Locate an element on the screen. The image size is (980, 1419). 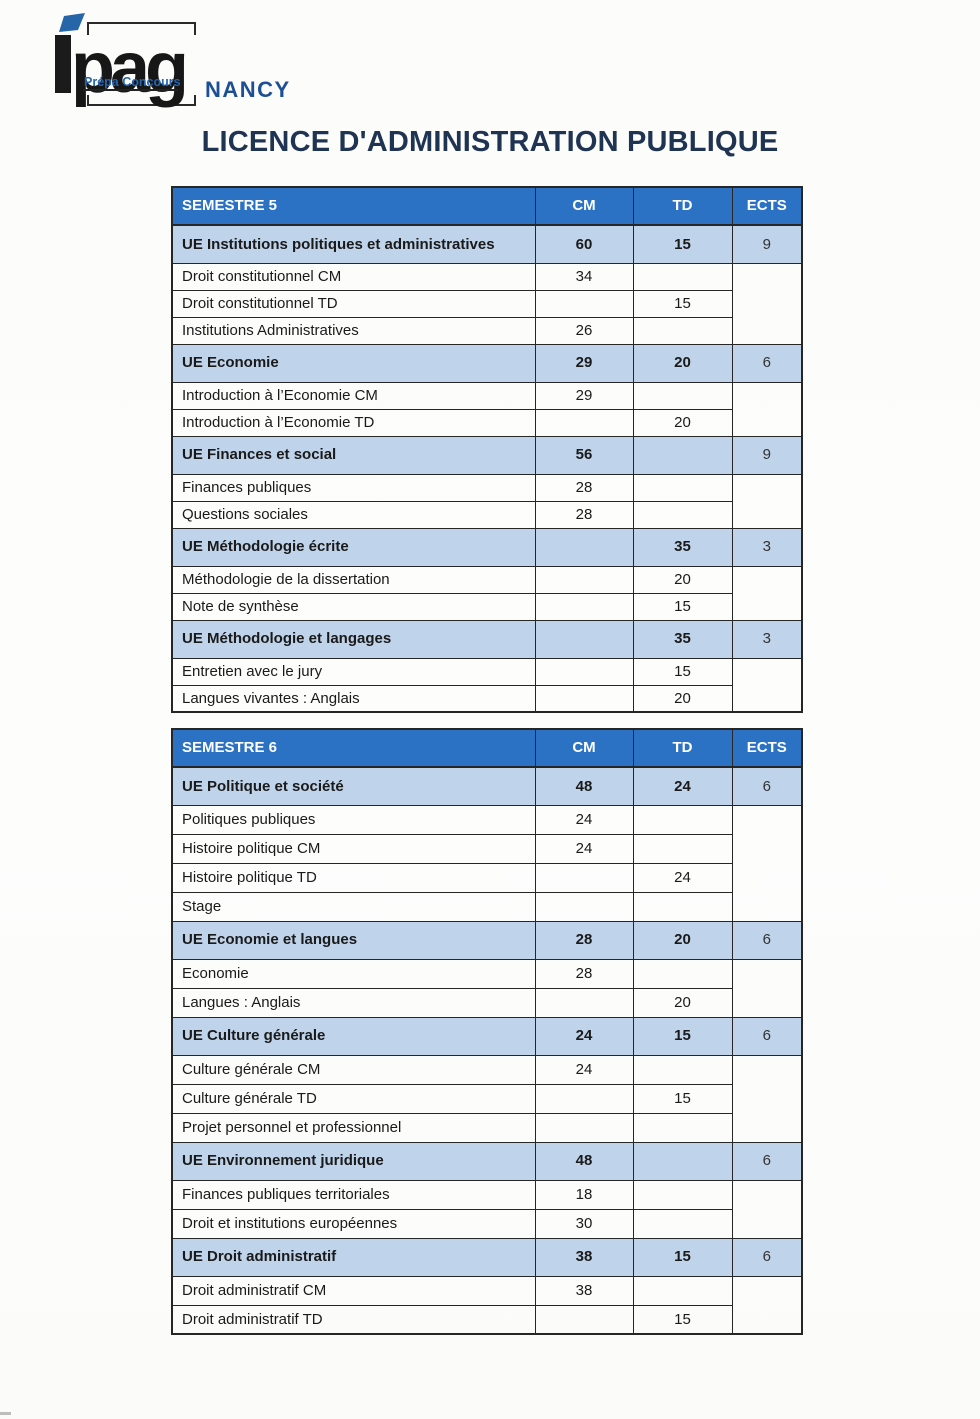
ue-label: UE Finances et social is located at coordinates (353, 455).